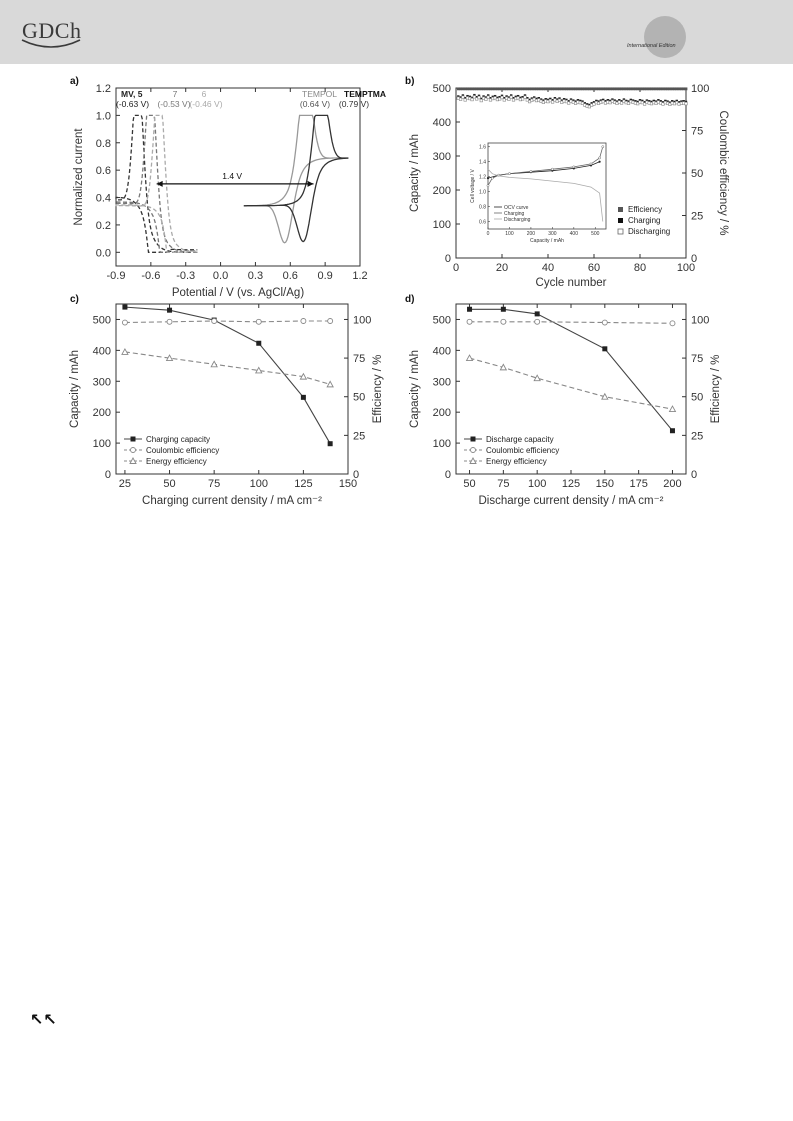  Describe the element at coordinates (103, 116) in the screenshot. I see `y-tick-label: 1.0` at that location.